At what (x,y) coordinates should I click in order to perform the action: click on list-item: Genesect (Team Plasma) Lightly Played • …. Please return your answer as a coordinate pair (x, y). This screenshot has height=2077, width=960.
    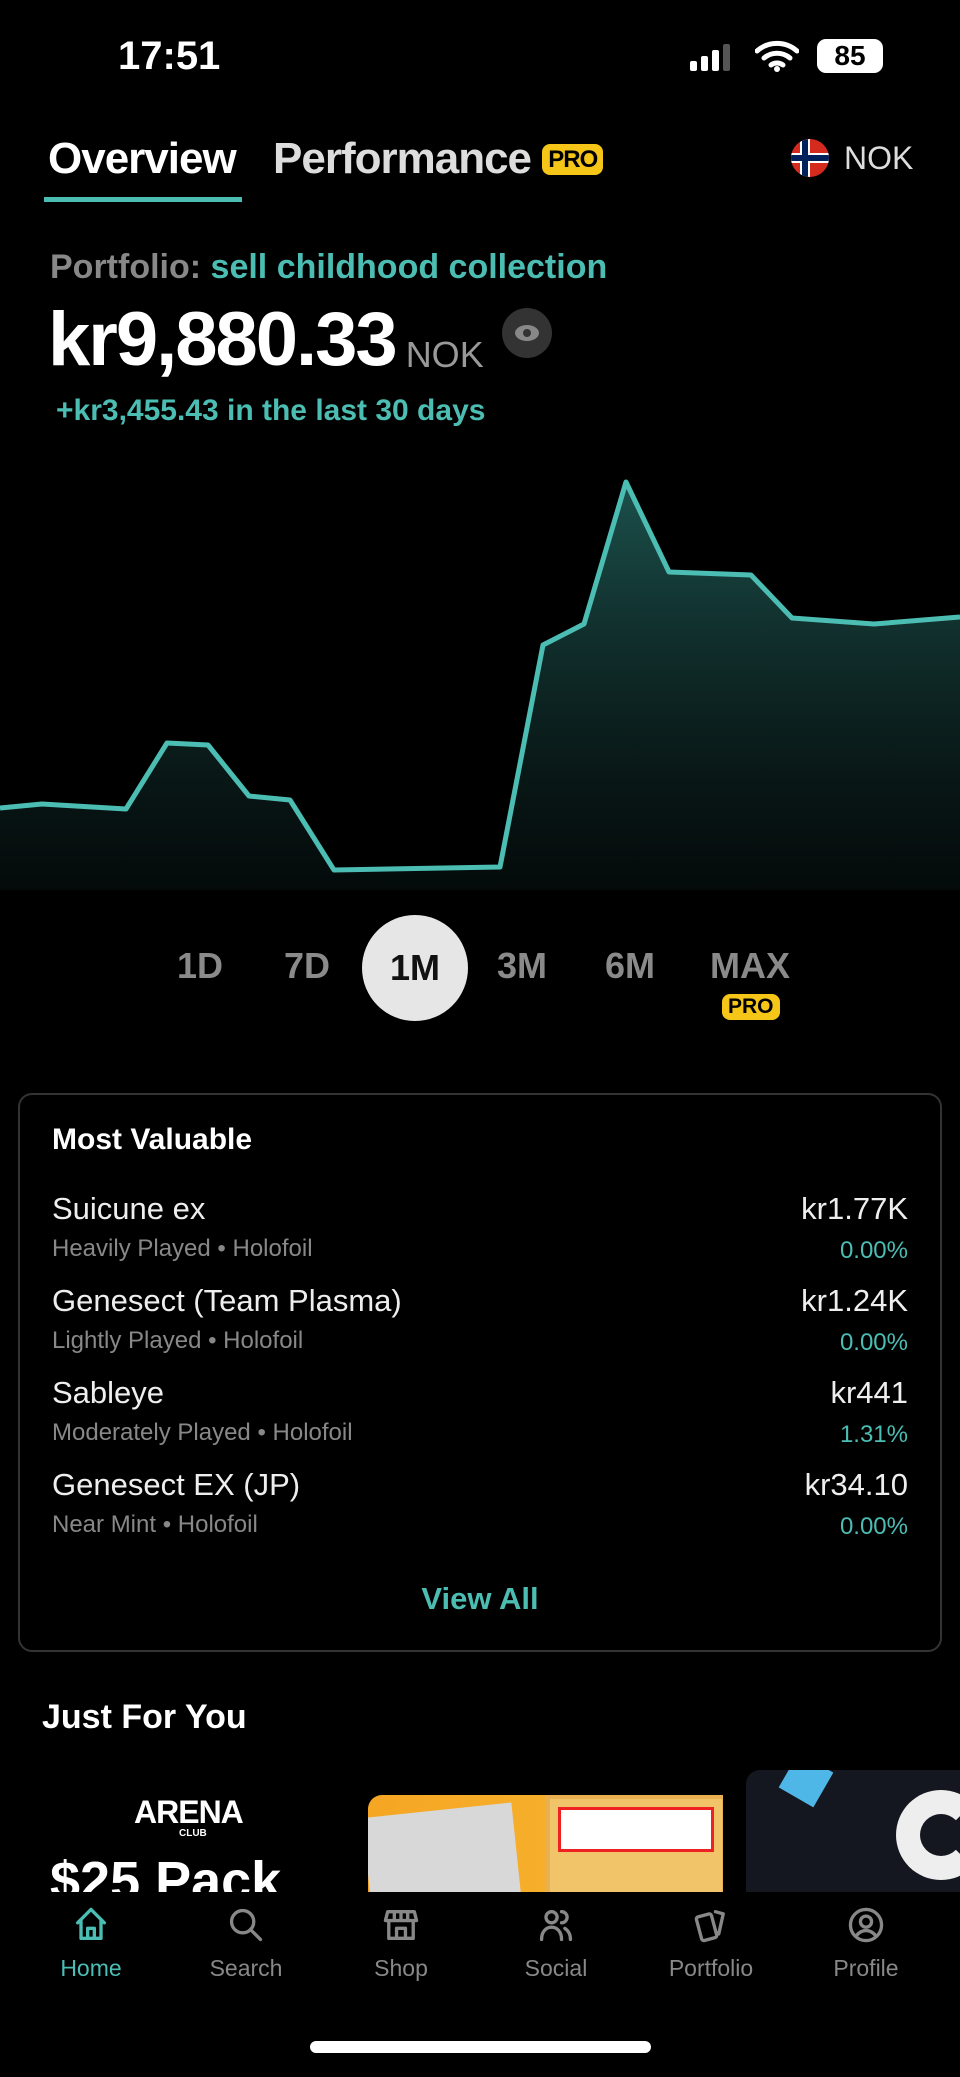
    Looking at the image, I should click on (480, 1329).